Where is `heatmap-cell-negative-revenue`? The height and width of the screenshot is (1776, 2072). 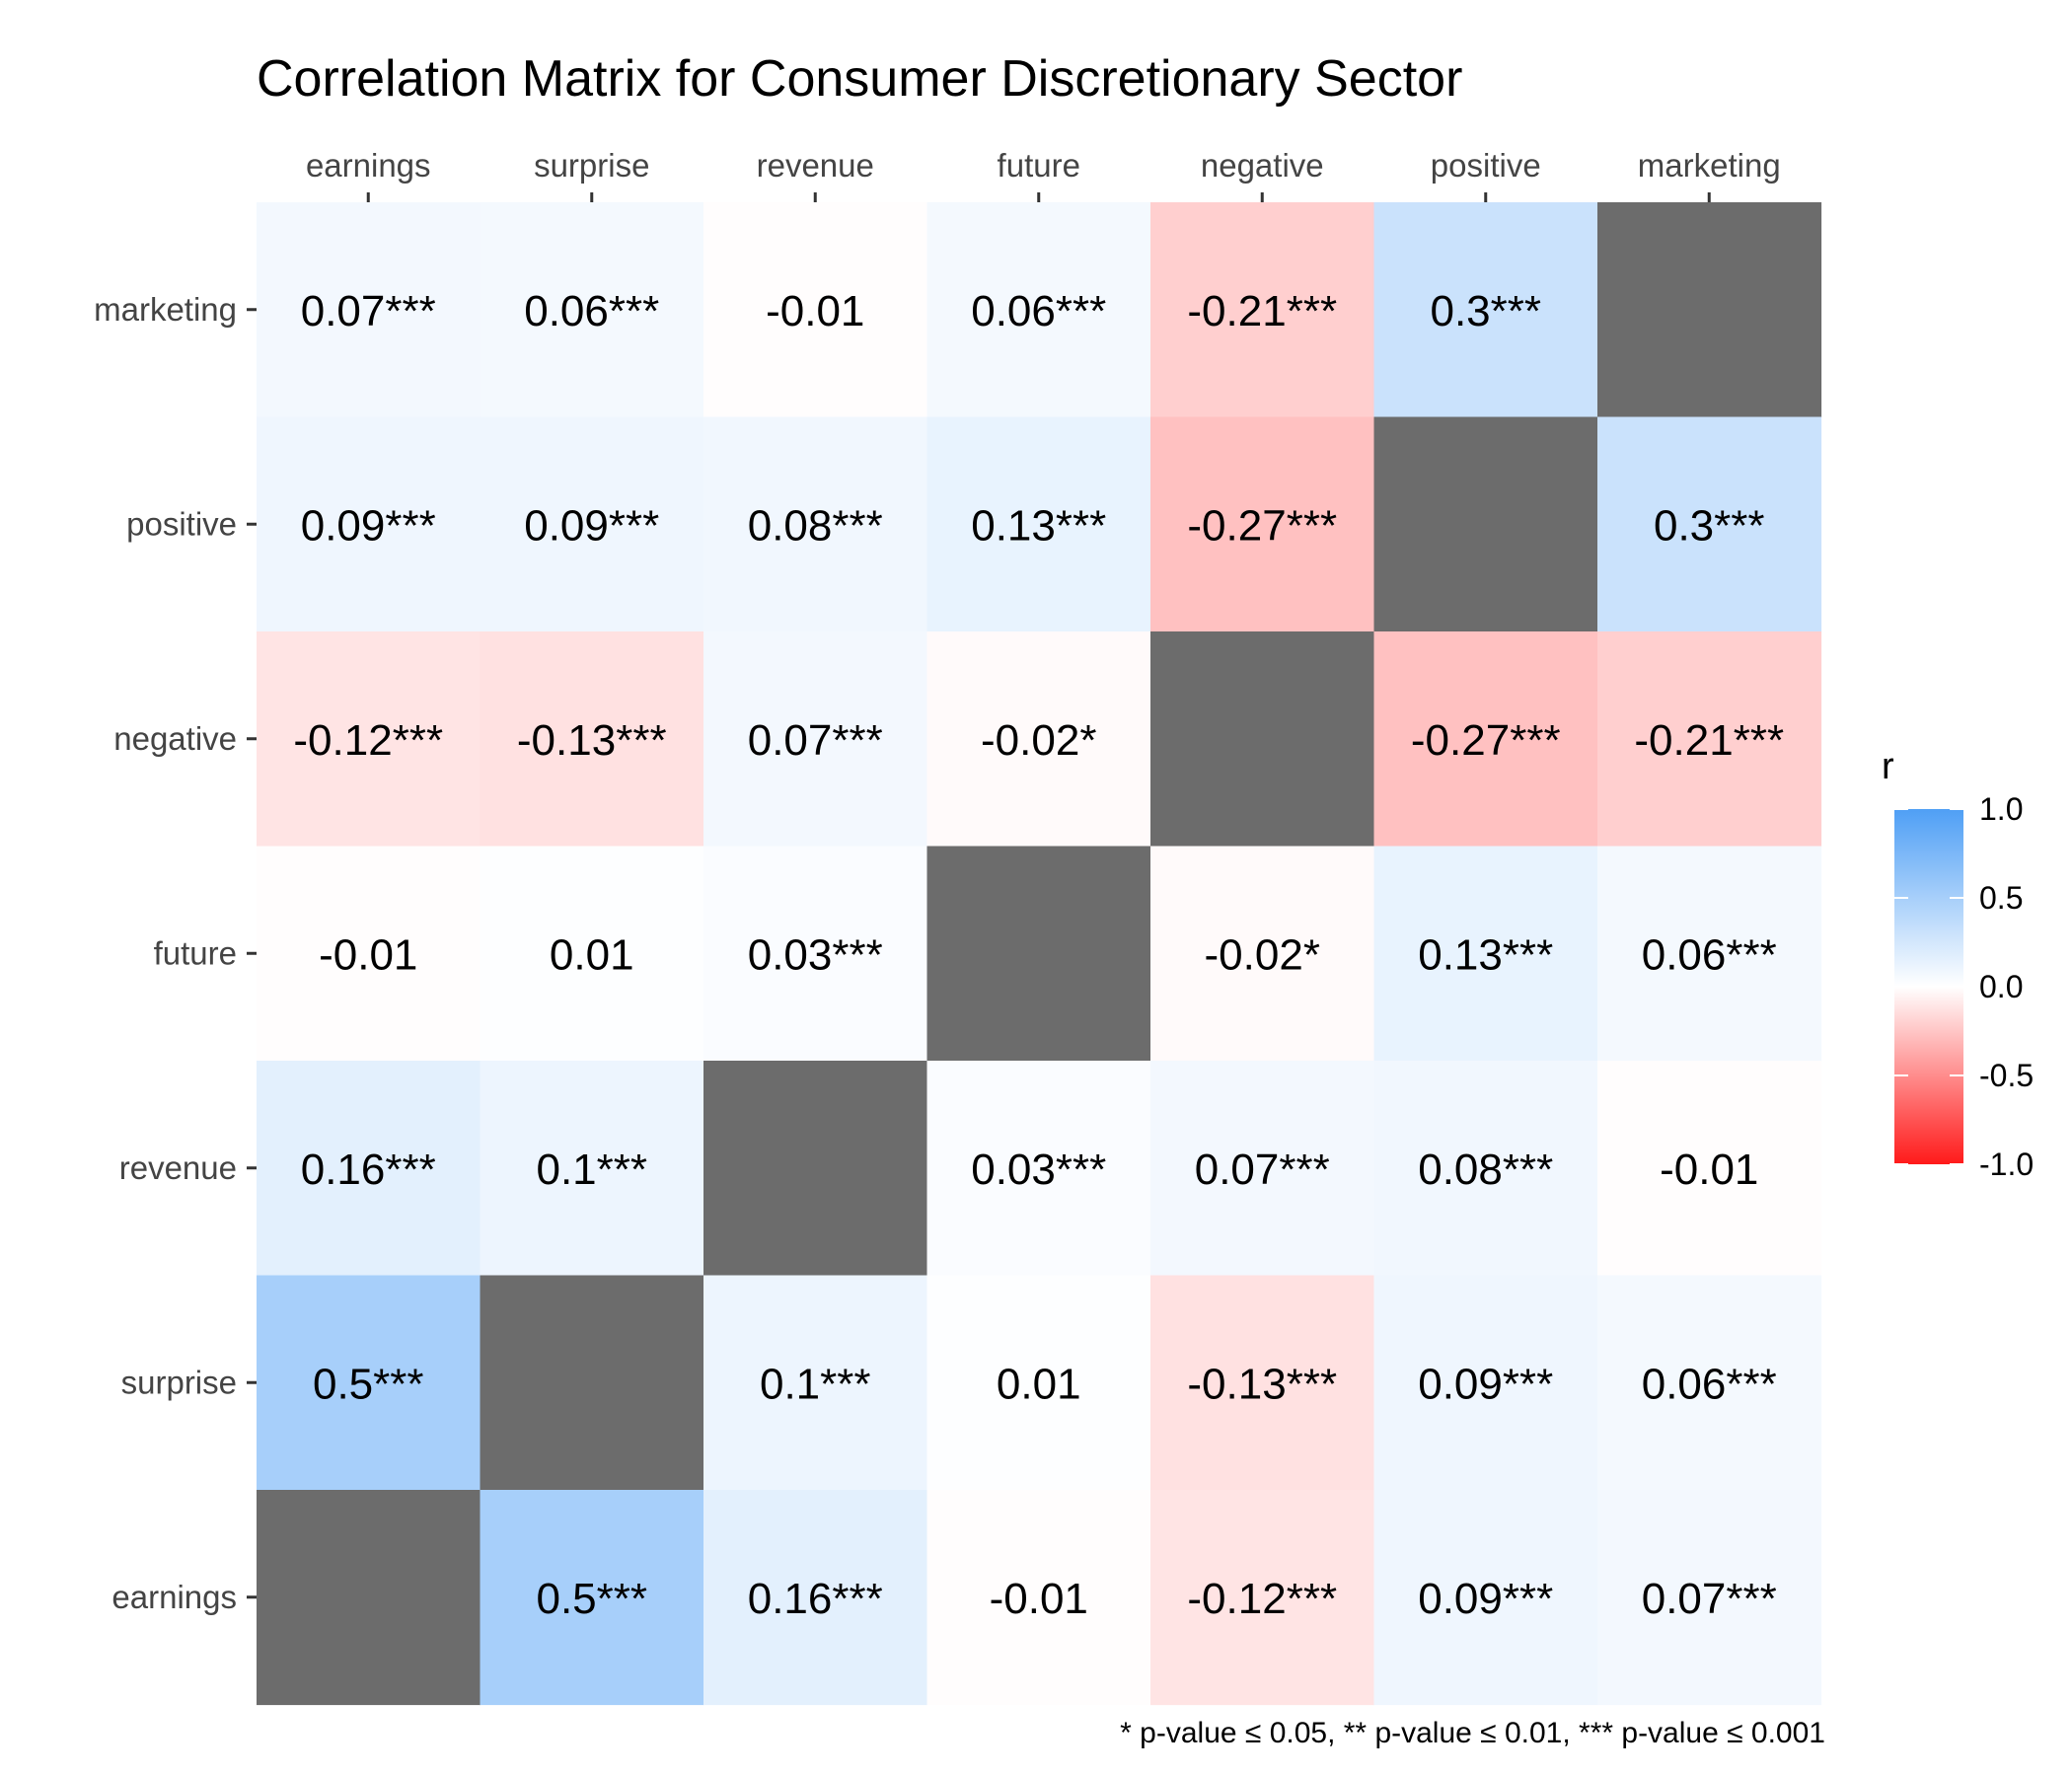
heatmap-cell-negative-revenue is located at coordinates (816, 740).